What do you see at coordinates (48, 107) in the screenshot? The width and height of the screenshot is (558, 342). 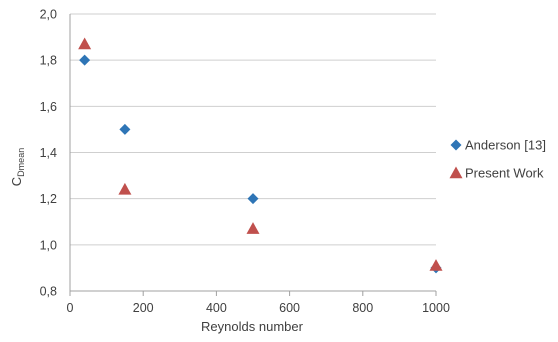 I see `y-tick-label: 1,6` at bounding box center [48, 107].